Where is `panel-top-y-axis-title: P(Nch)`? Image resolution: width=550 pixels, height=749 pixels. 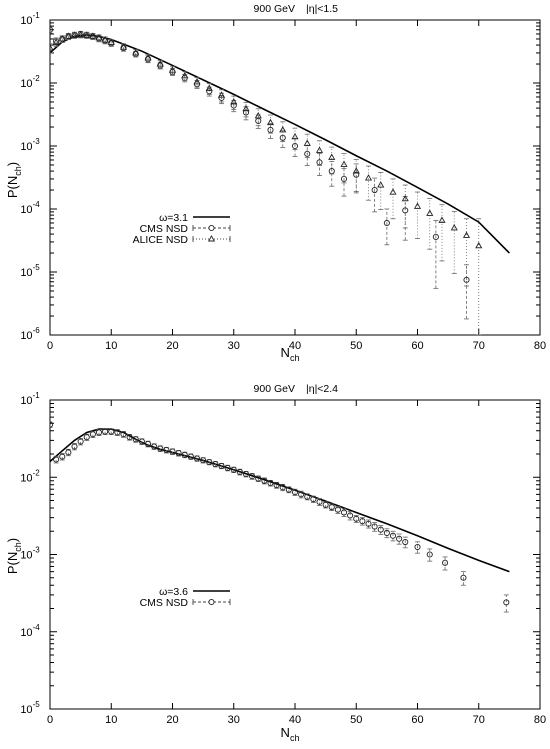
panel-top-y-axis-title: P(Nch) is located at coordinates (14, 180).